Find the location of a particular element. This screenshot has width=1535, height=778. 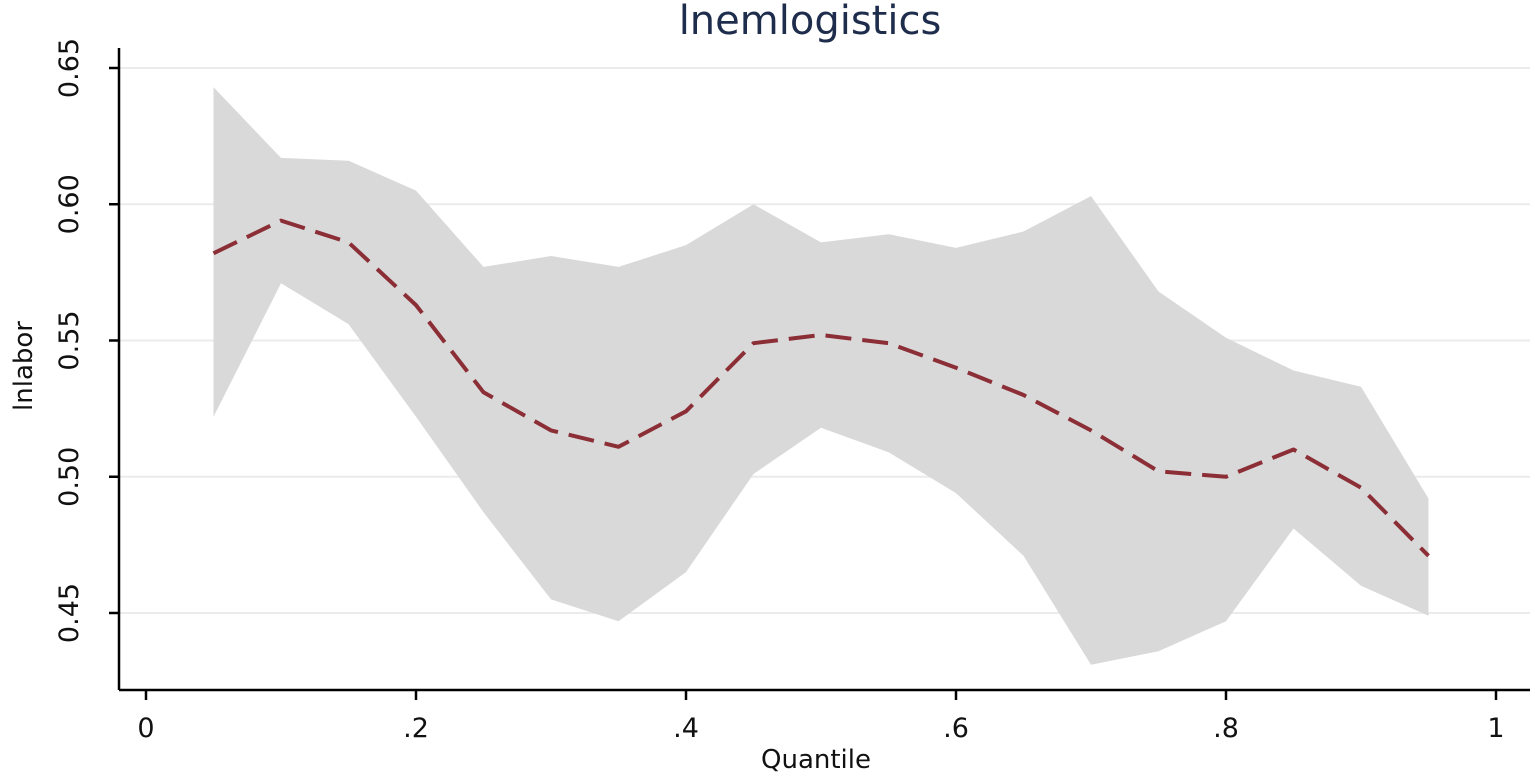

x-tick-label-3: .6 is located at coordinates (956, 728).